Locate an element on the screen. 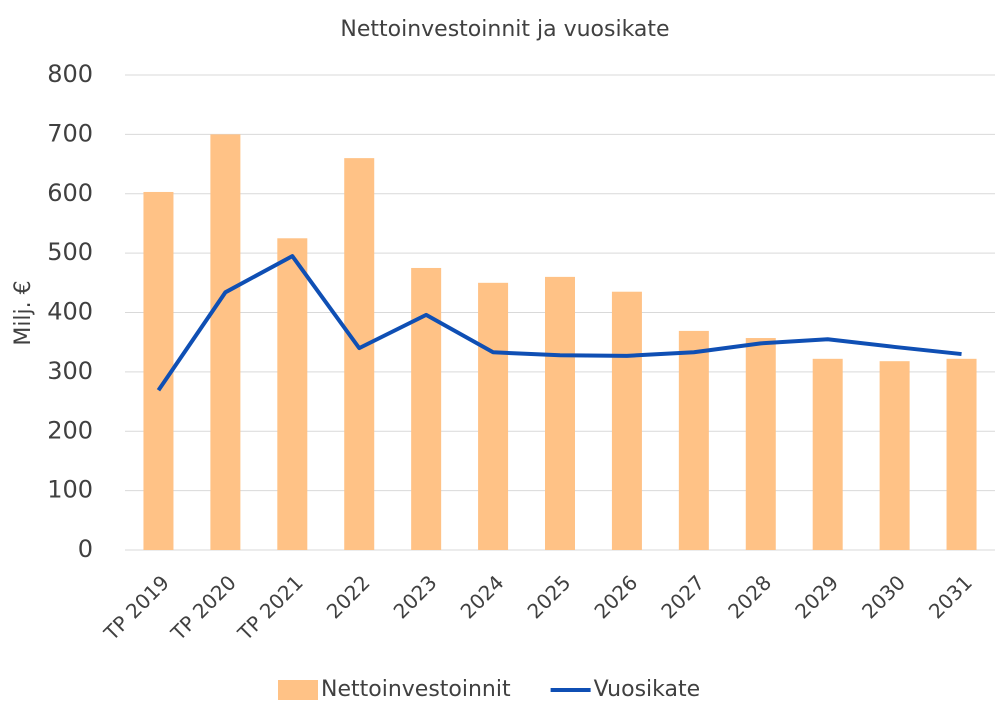 This screenshot has height=706, width=1002. x-tick-label: 2024 is located at coordinates (482, 596).